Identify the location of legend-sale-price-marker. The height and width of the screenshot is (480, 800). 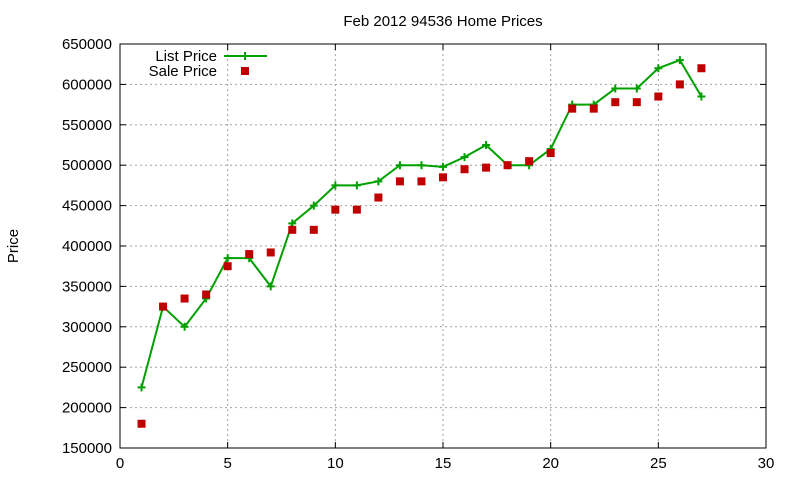
(245, 71).